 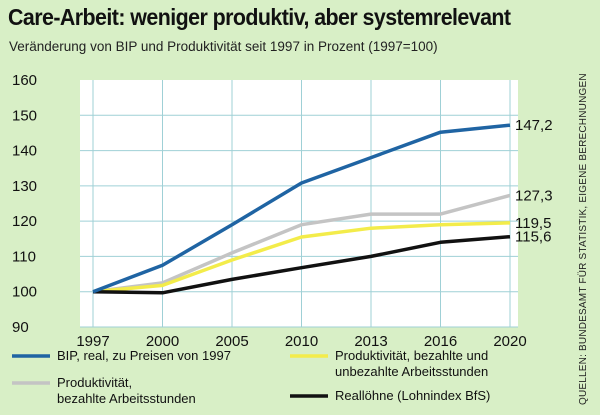 What do you see at coordinates (412, 395) in the screenshot?
I see `legend-label: Reallöhne (Lohnindex BfS)` at bounding box center [412, 395].